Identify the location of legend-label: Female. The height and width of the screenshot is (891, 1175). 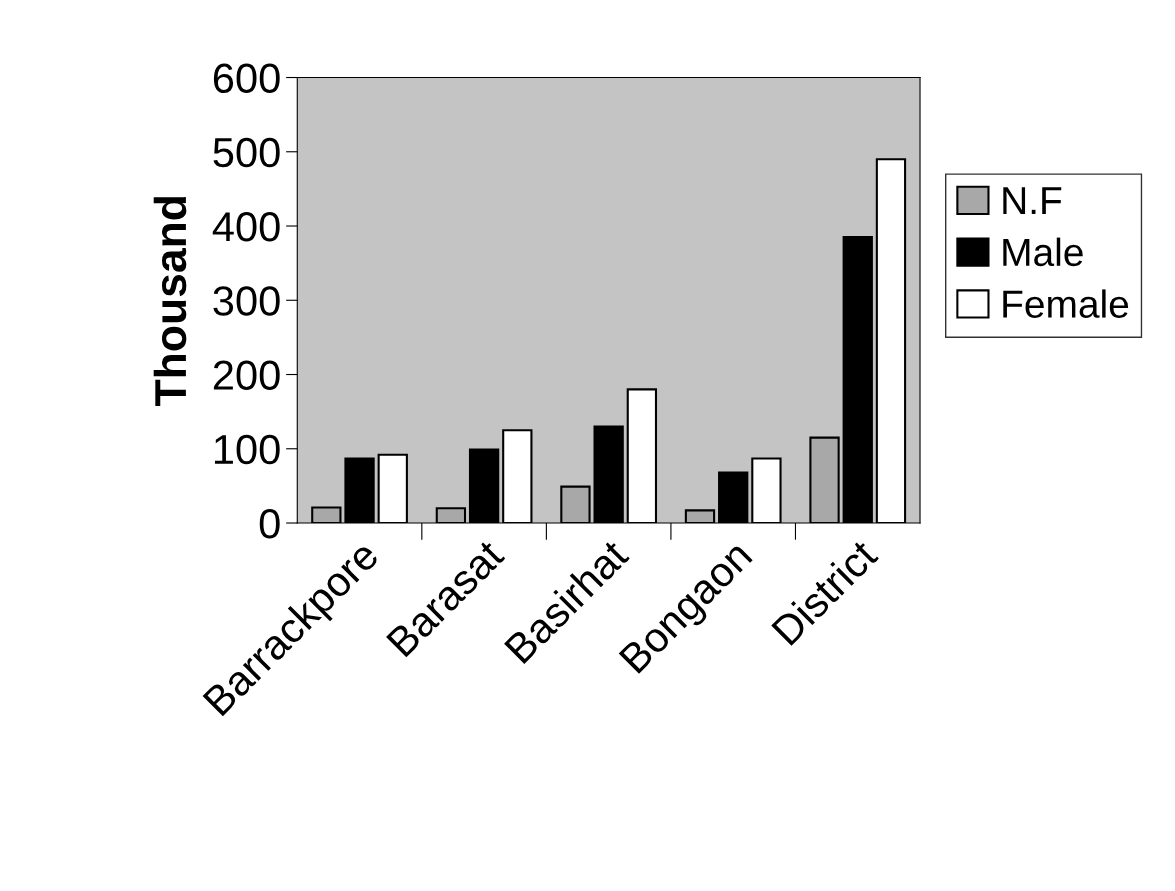
(1066, 303).